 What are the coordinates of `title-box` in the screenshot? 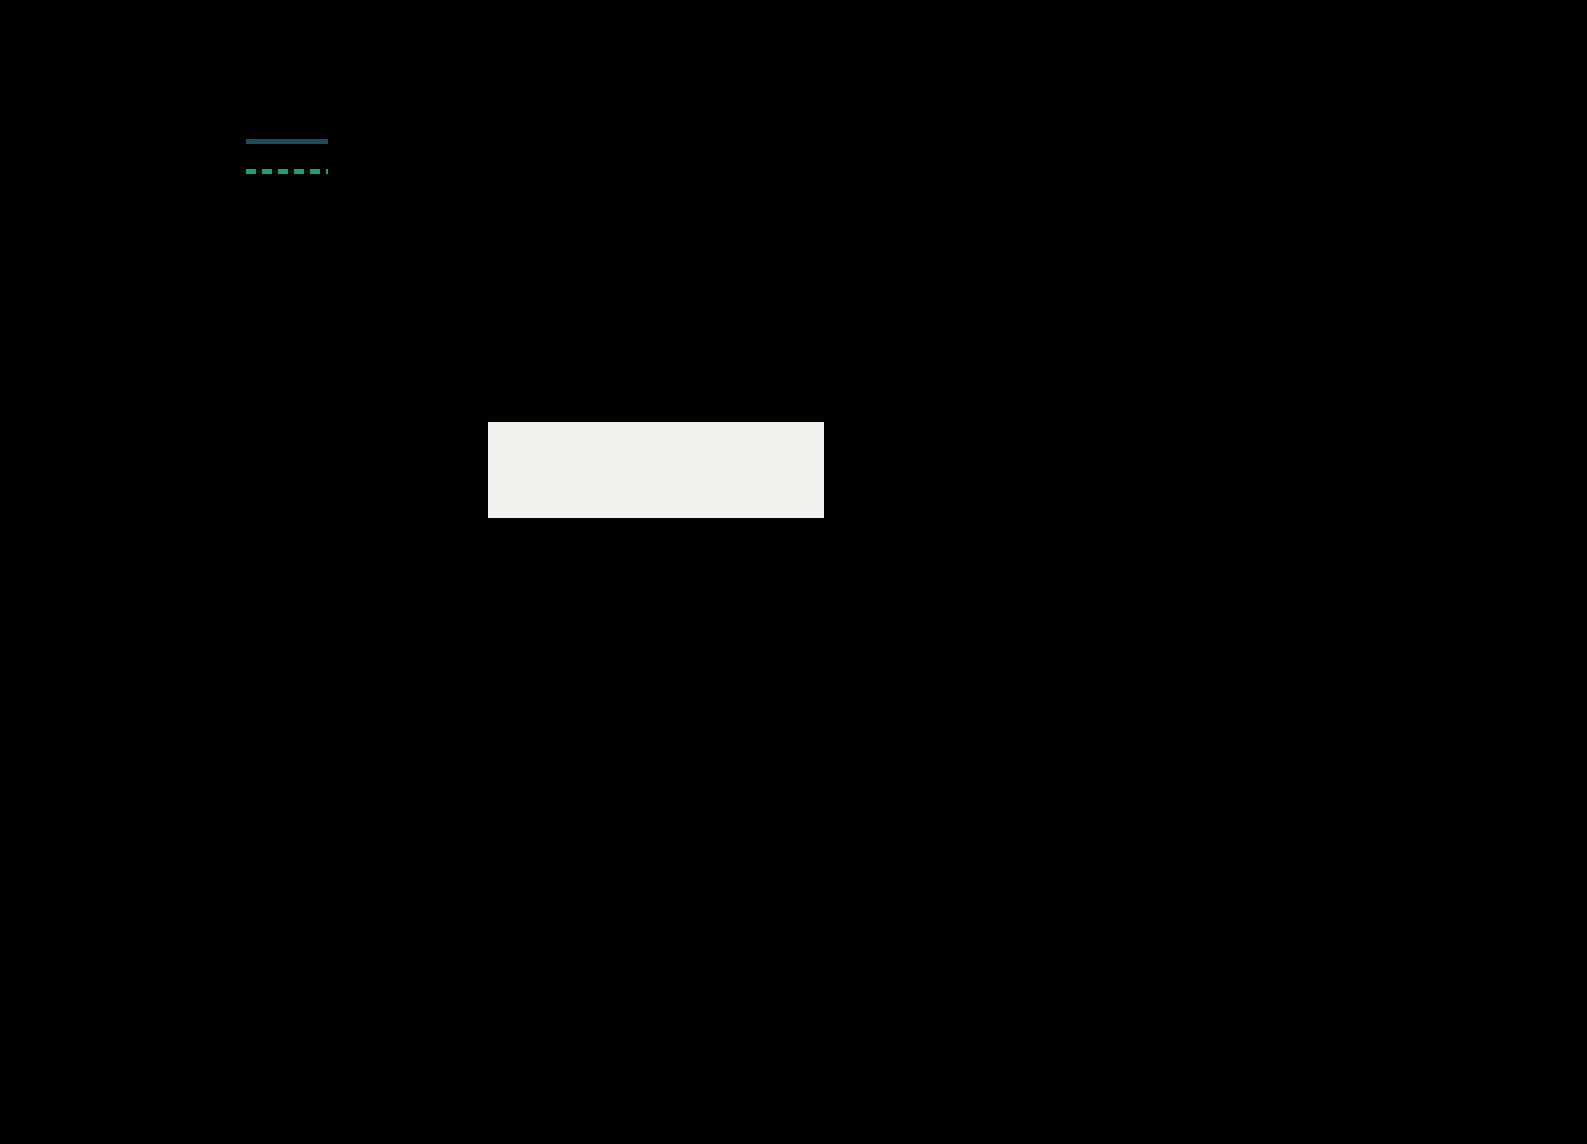 It's located at (656, 470).